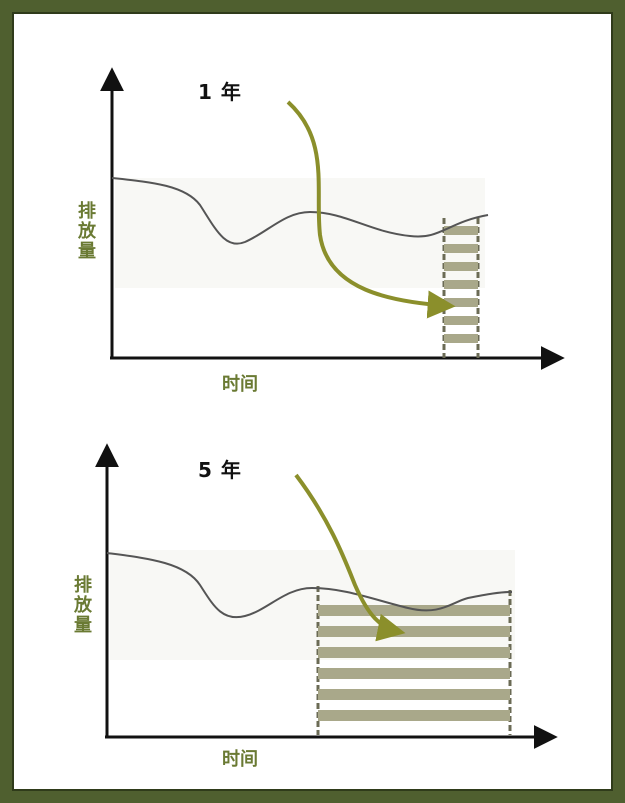 This screenshot has width=625, height=803. I want to click on panel-1yr-wash, so click(300, 233).